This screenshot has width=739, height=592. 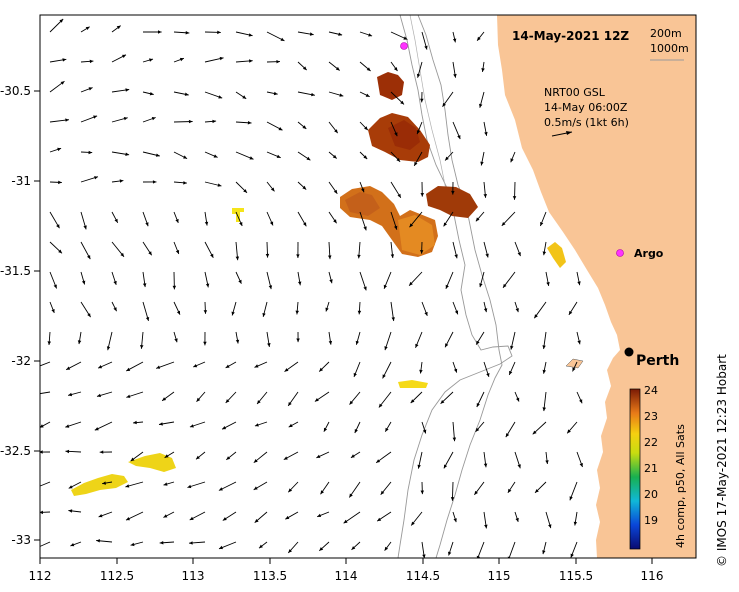 I want to click on y-tick: -32, so click(x=25, y=361).